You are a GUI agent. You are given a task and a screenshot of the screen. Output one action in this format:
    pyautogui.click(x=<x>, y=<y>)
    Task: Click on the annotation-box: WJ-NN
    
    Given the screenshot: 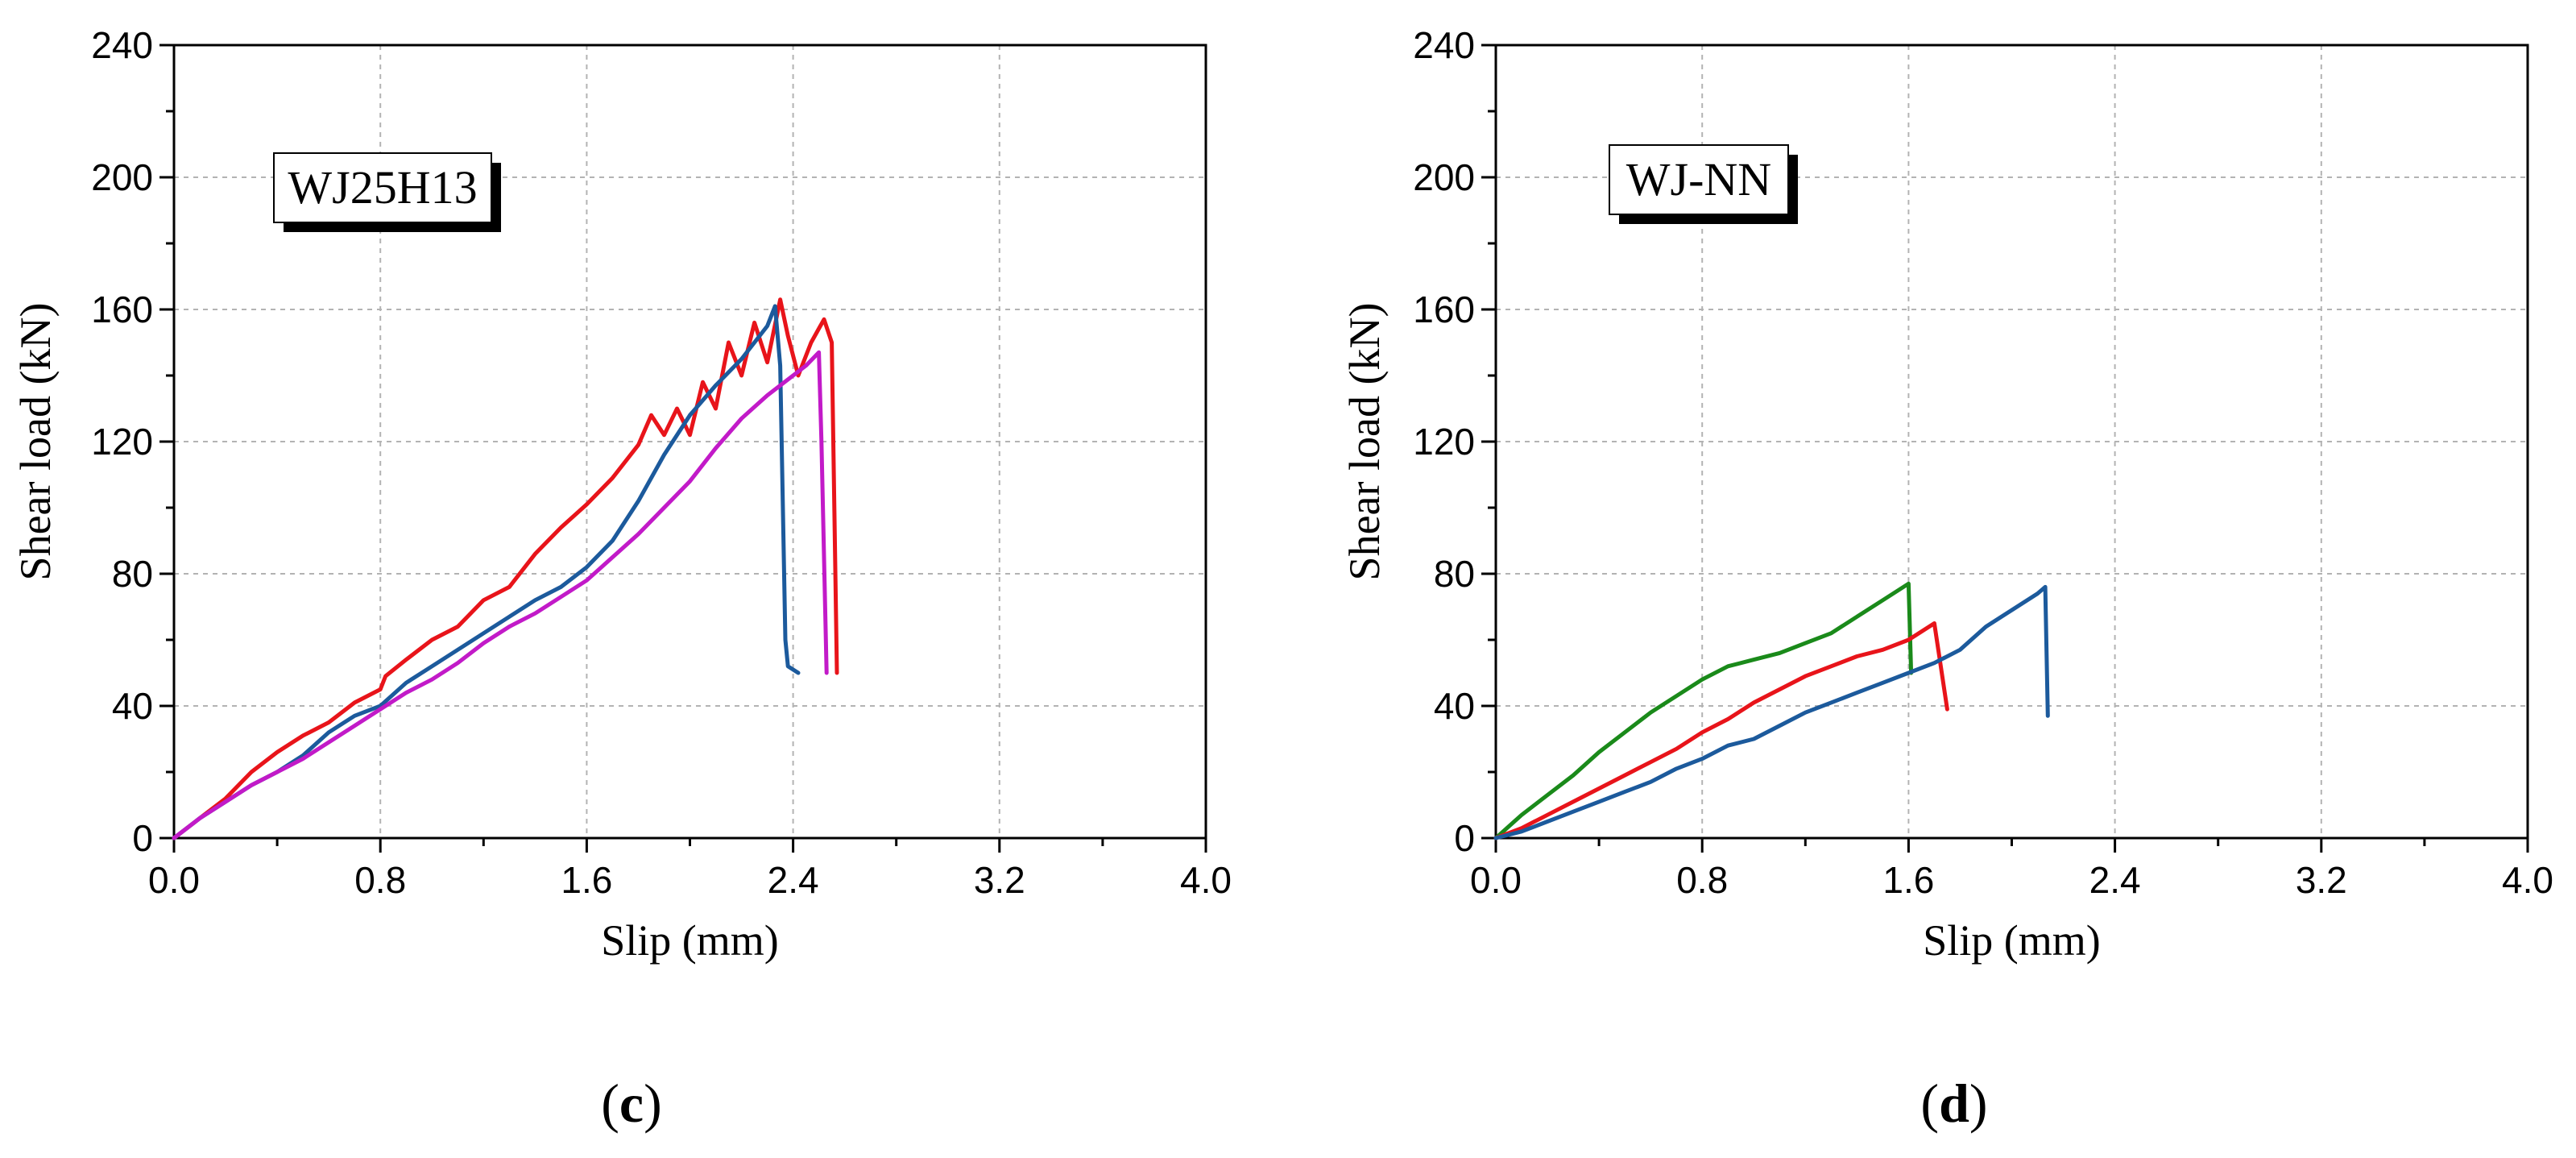 What is the action you would take?
    pyautogui.click(x=1703, y=184)
    